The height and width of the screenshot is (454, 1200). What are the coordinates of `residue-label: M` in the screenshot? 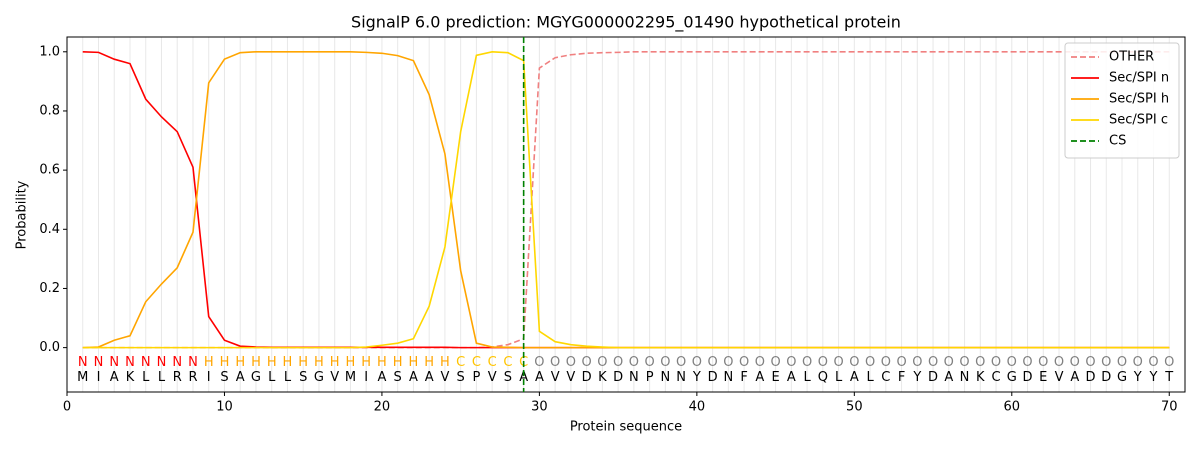 It's located at (350, 377).